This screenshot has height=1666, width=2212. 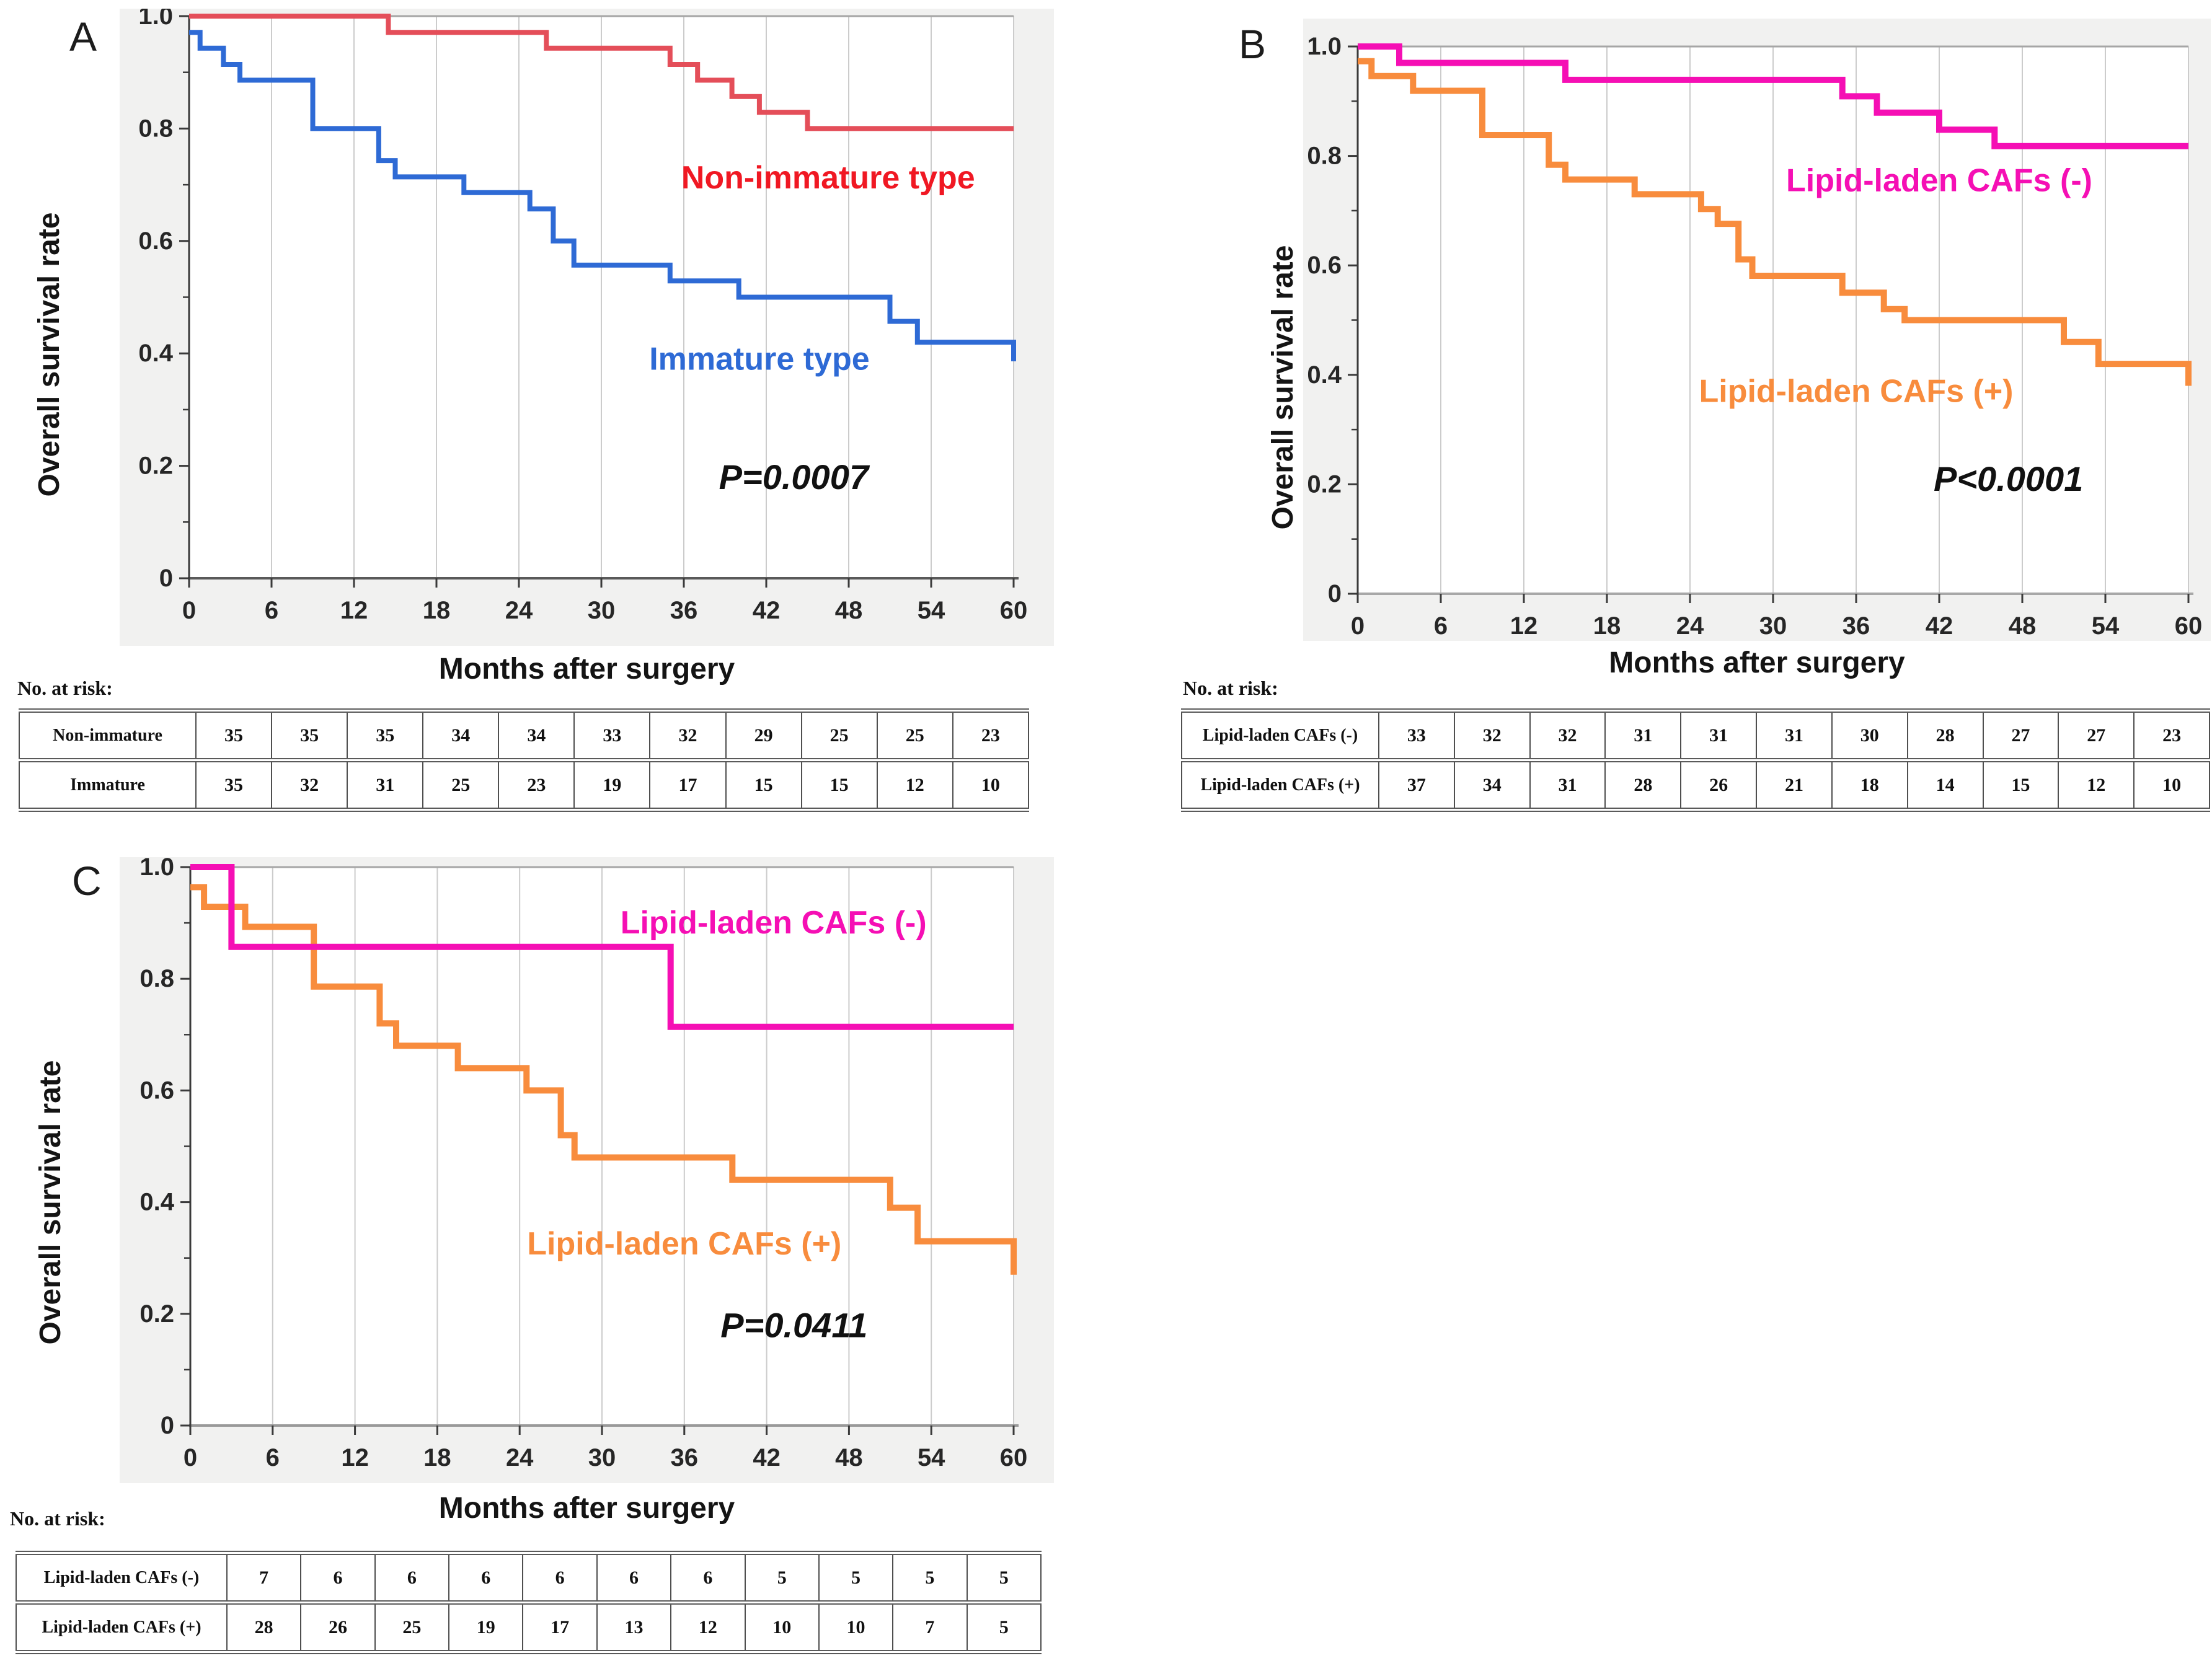 What do you see at coordinates (155, 128) in the screenshot?
I see `svg-text: 0.8` at bounding box center [155, 128].